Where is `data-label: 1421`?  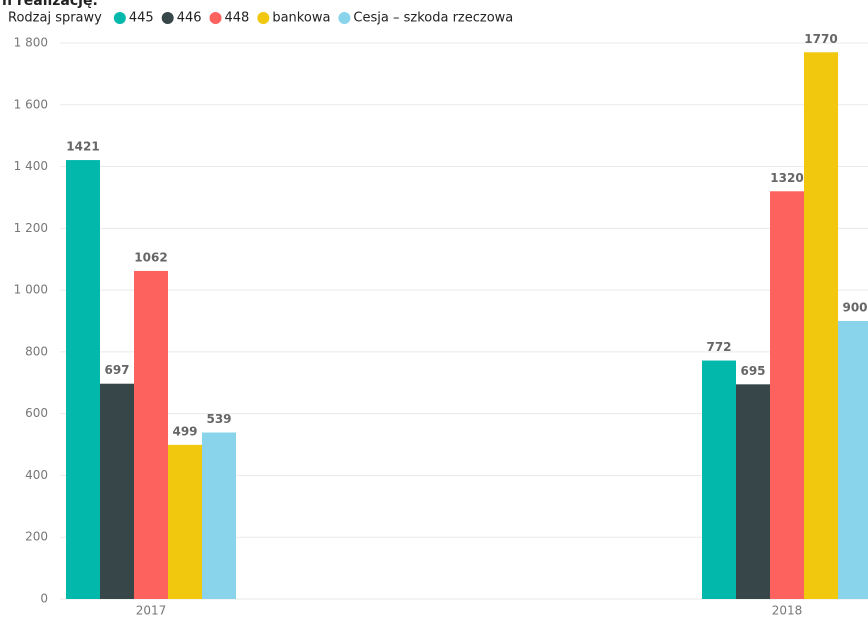 data-label: 1421 is located at coordinates (82, 147).